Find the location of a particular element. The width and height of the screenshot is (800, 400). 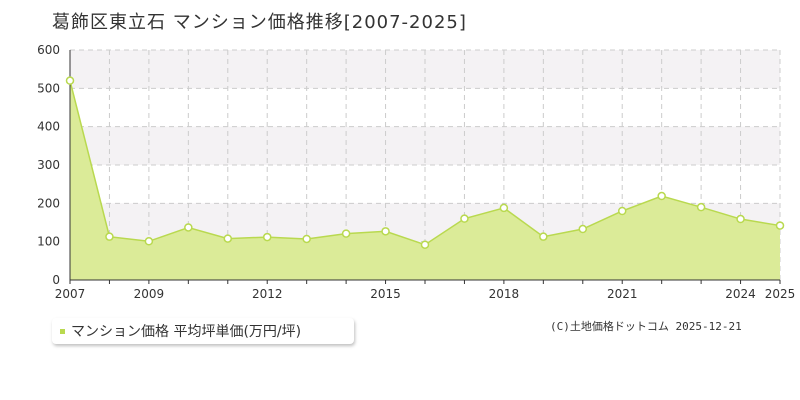

y-tick-label: 100 is located at coordinates (48, 242).